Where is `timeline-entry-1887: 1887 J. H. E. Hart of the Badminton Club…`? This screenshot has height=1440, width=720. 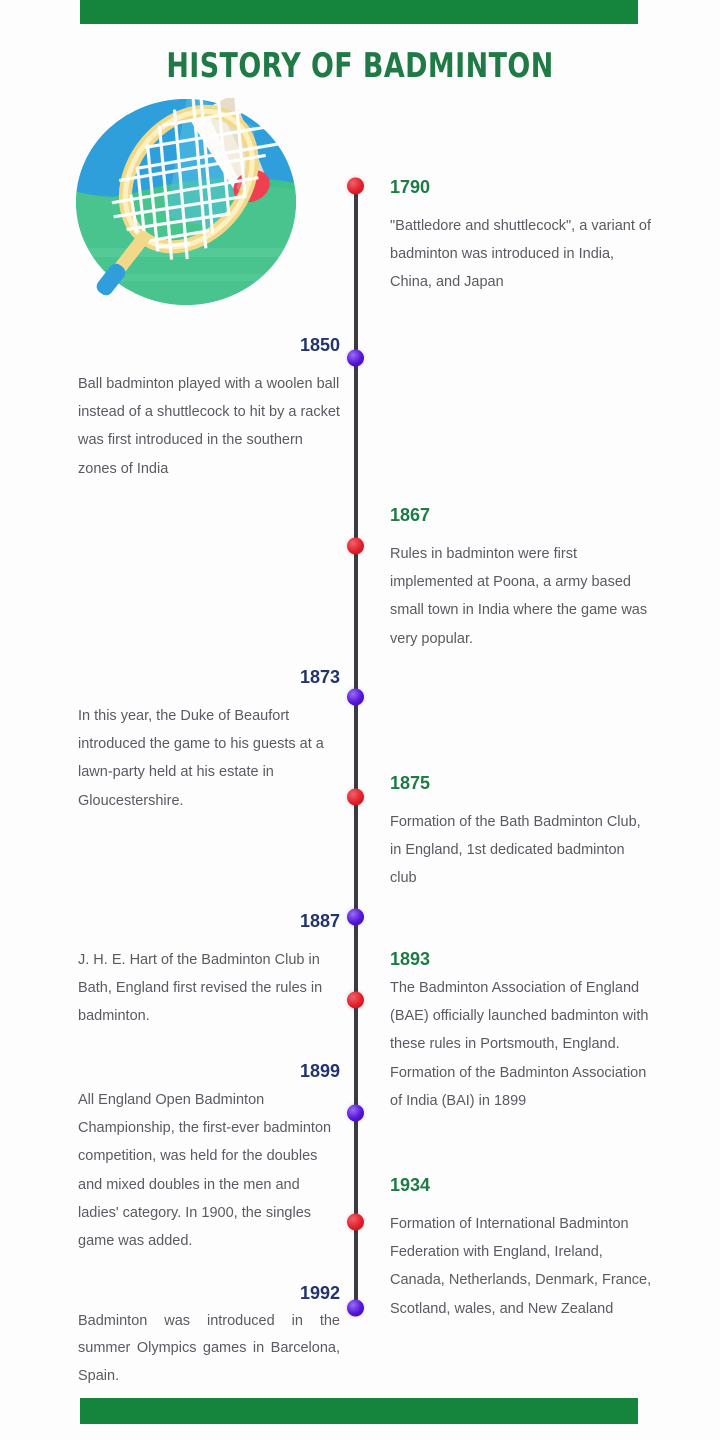
timeline-entry-1887: 1887 J. H. E. Hart of the Badminton Club… is located at coordinates (209, 971).